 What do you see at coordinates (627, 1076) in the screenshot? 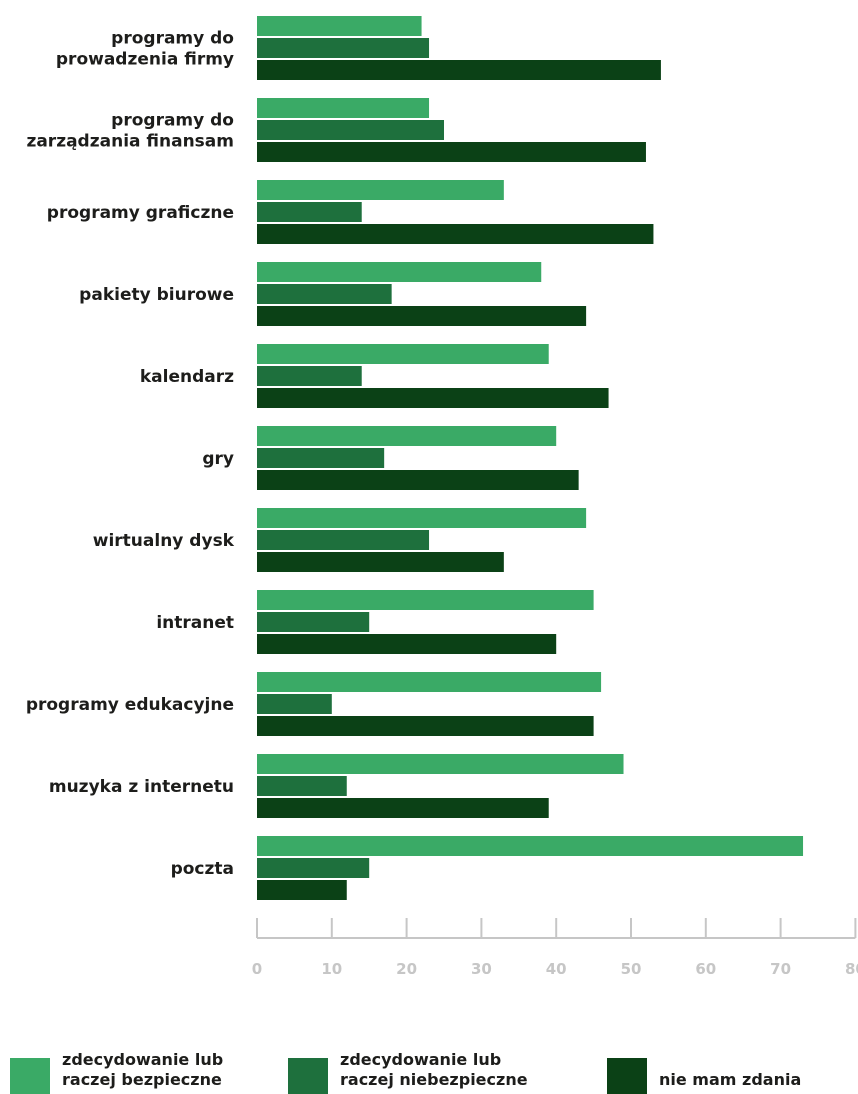
I see `legend-swatch-nie-mam-zdania` at bounding box center [627, 1076].